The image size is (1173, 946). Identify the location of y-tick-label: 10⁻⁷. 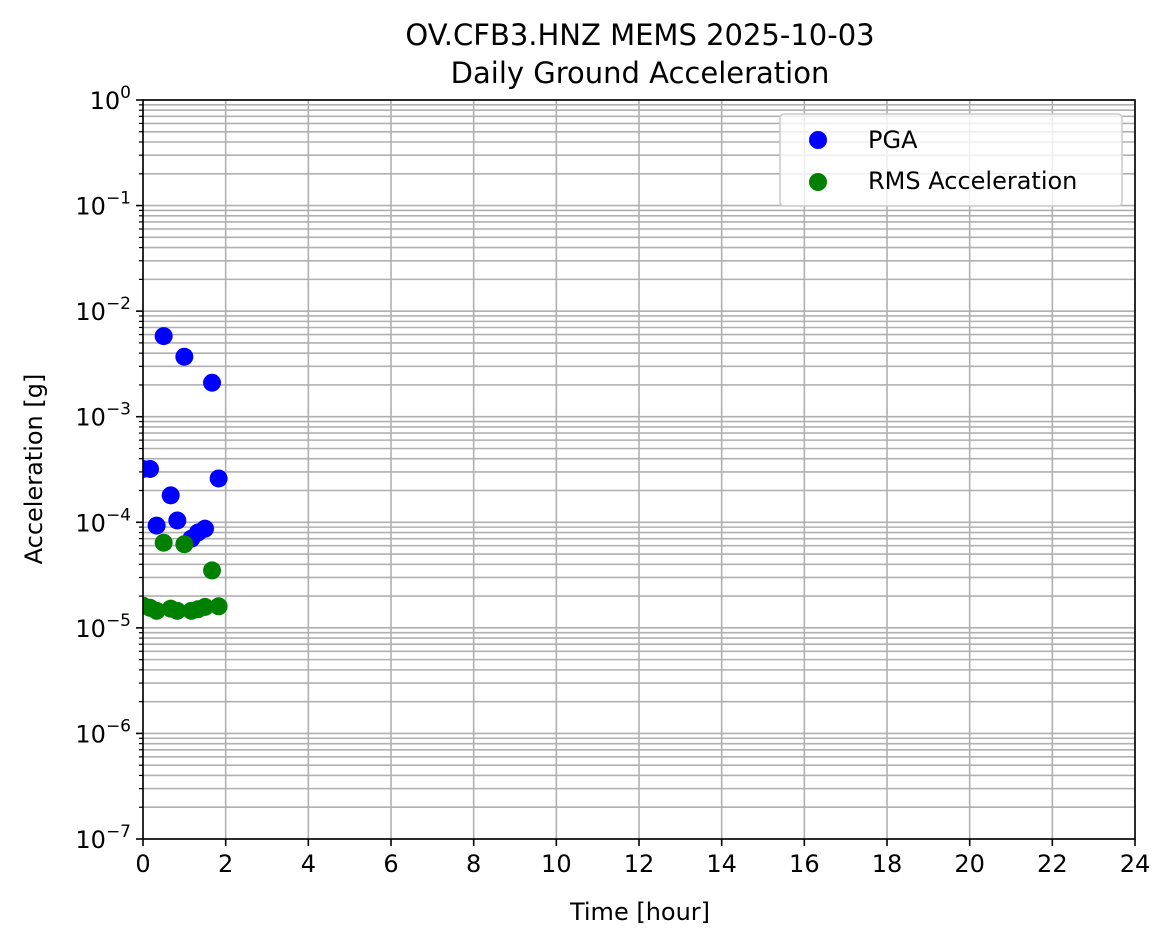
(103, 838).